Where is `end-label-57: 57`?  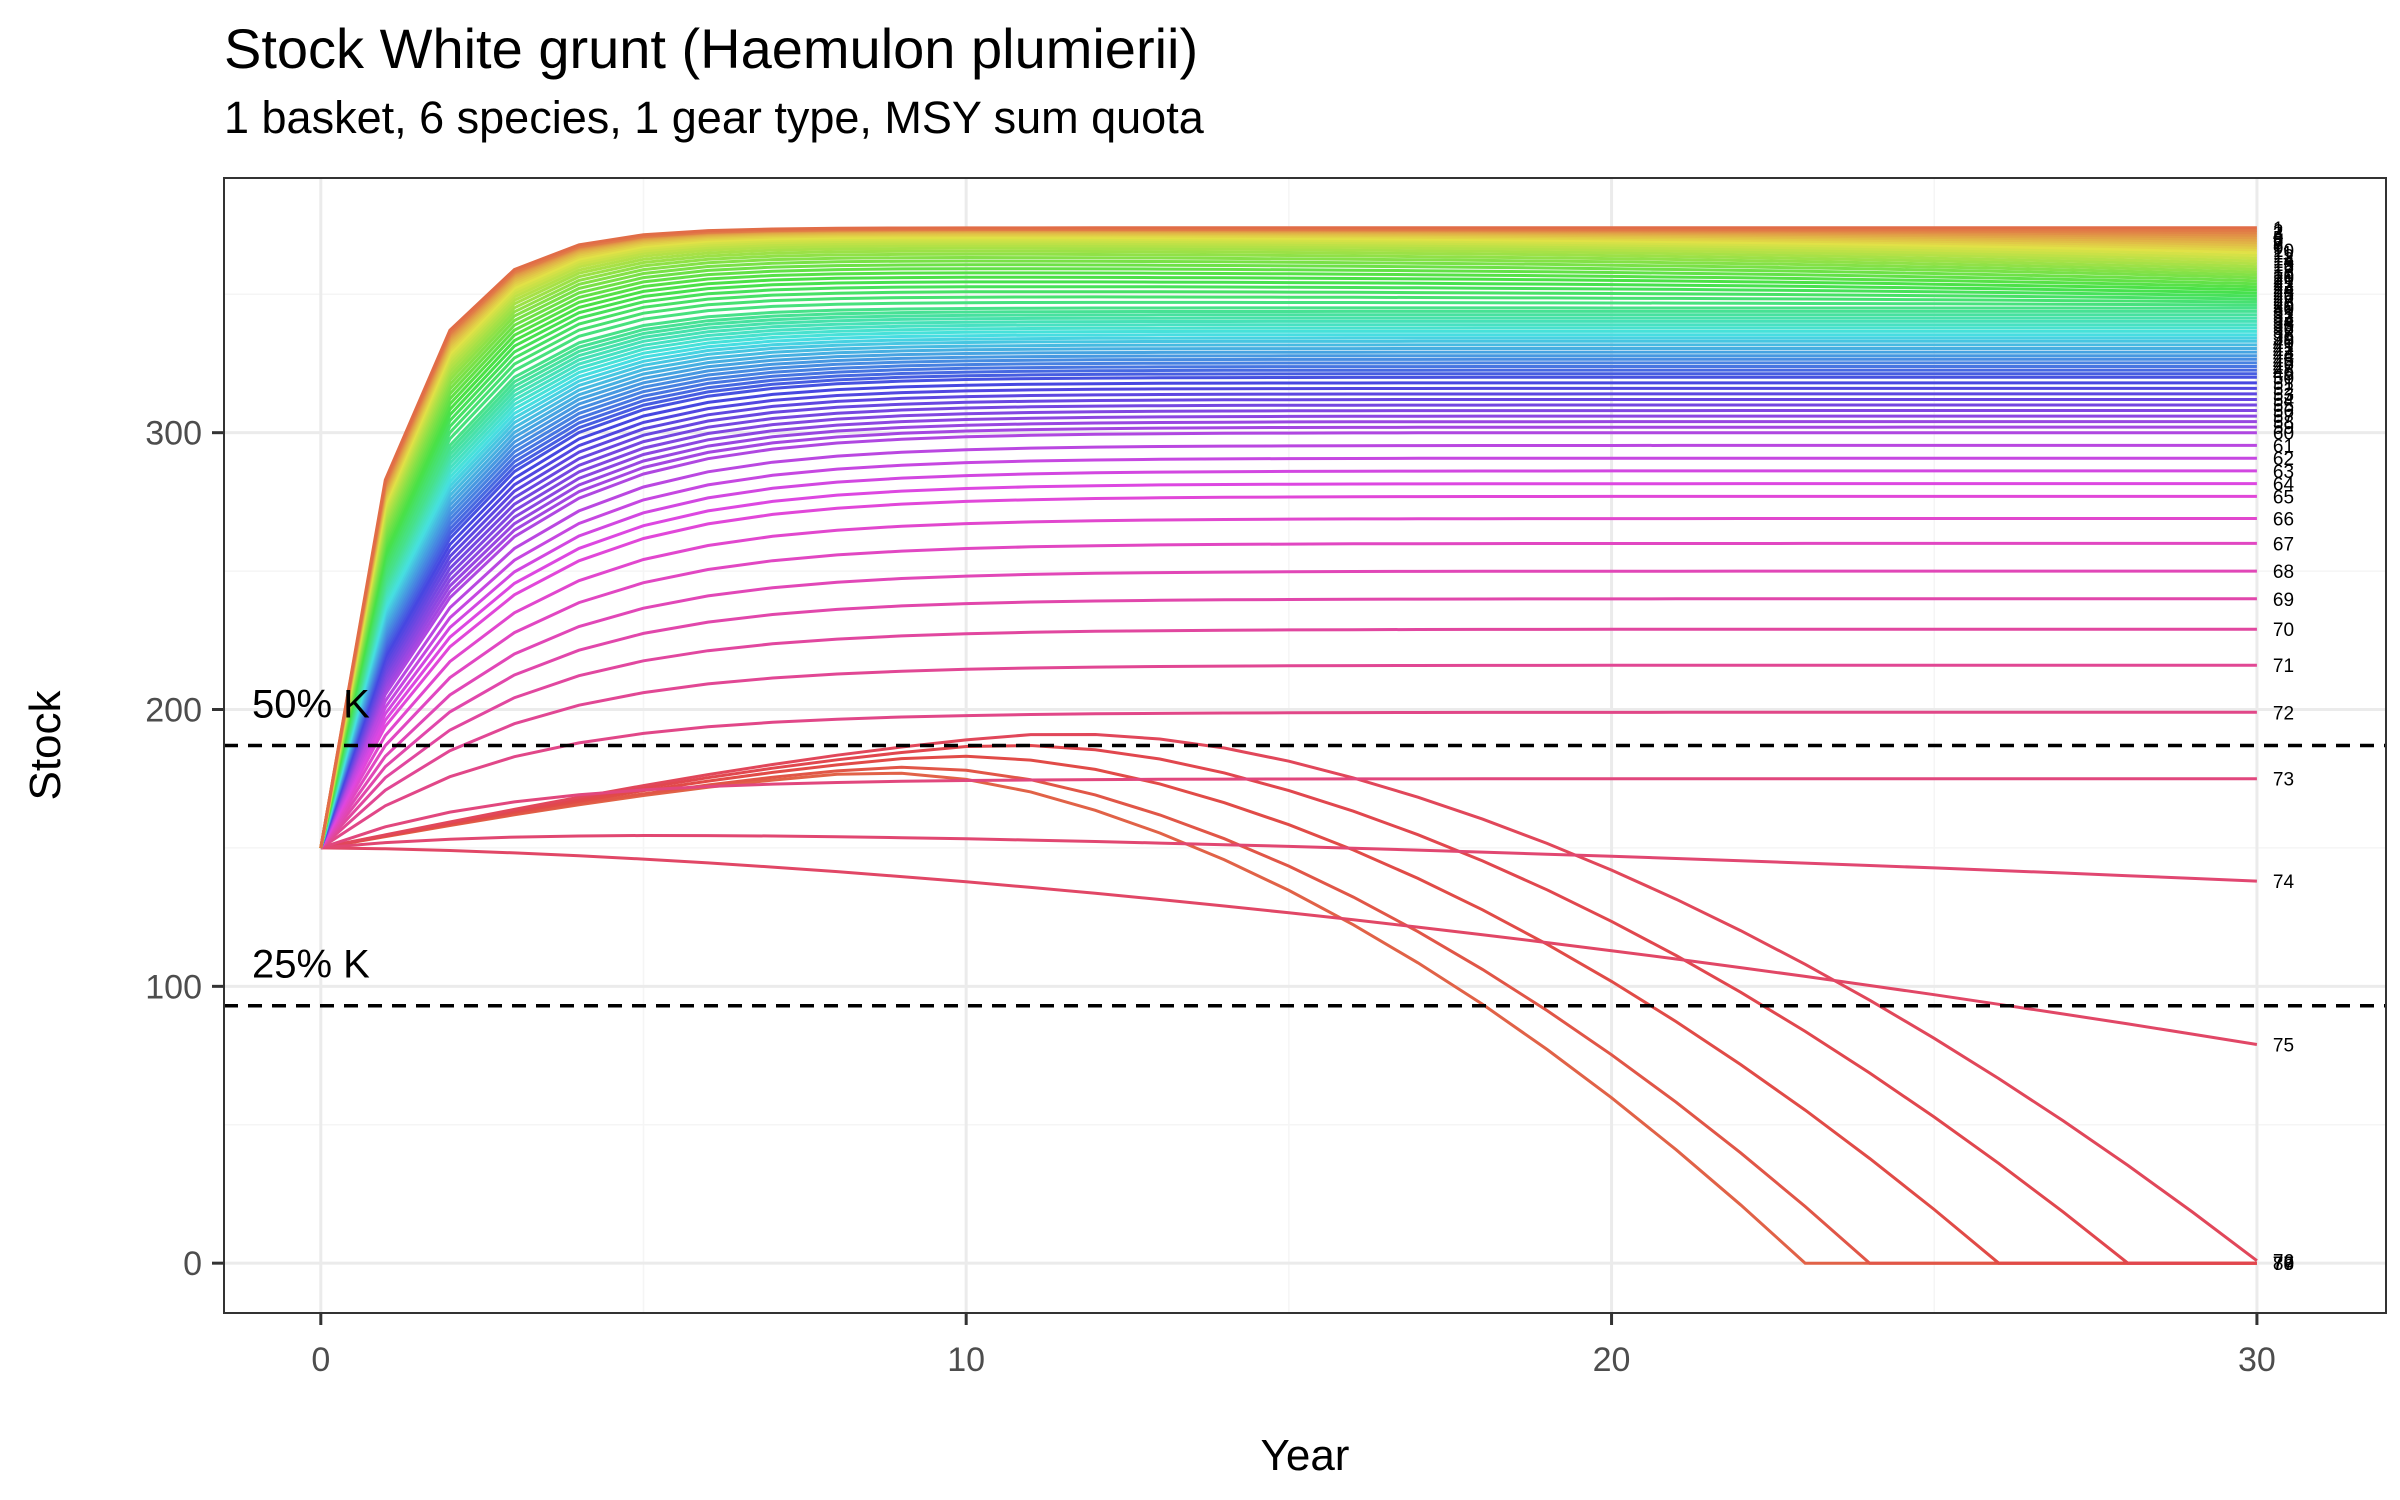 end-label-57: 57 is located at coordinates (2283, 417).